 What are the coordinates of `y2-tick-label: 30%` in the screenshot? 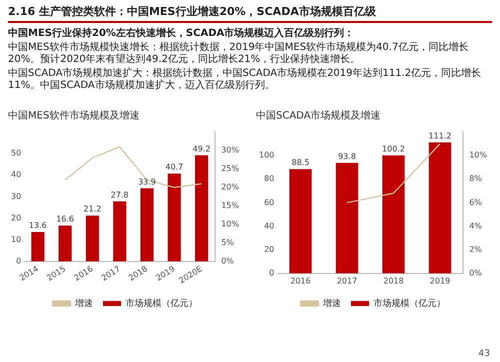 It's located at (230, 150).